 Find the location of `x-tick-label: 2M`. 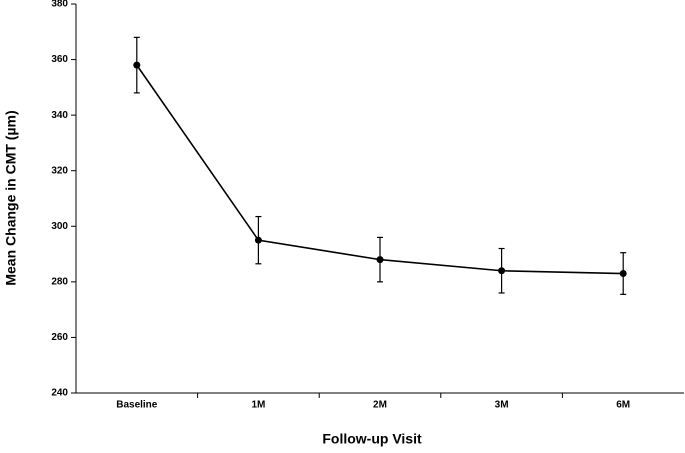

x-tick-label: 2M is located at coordinates (380, 405).